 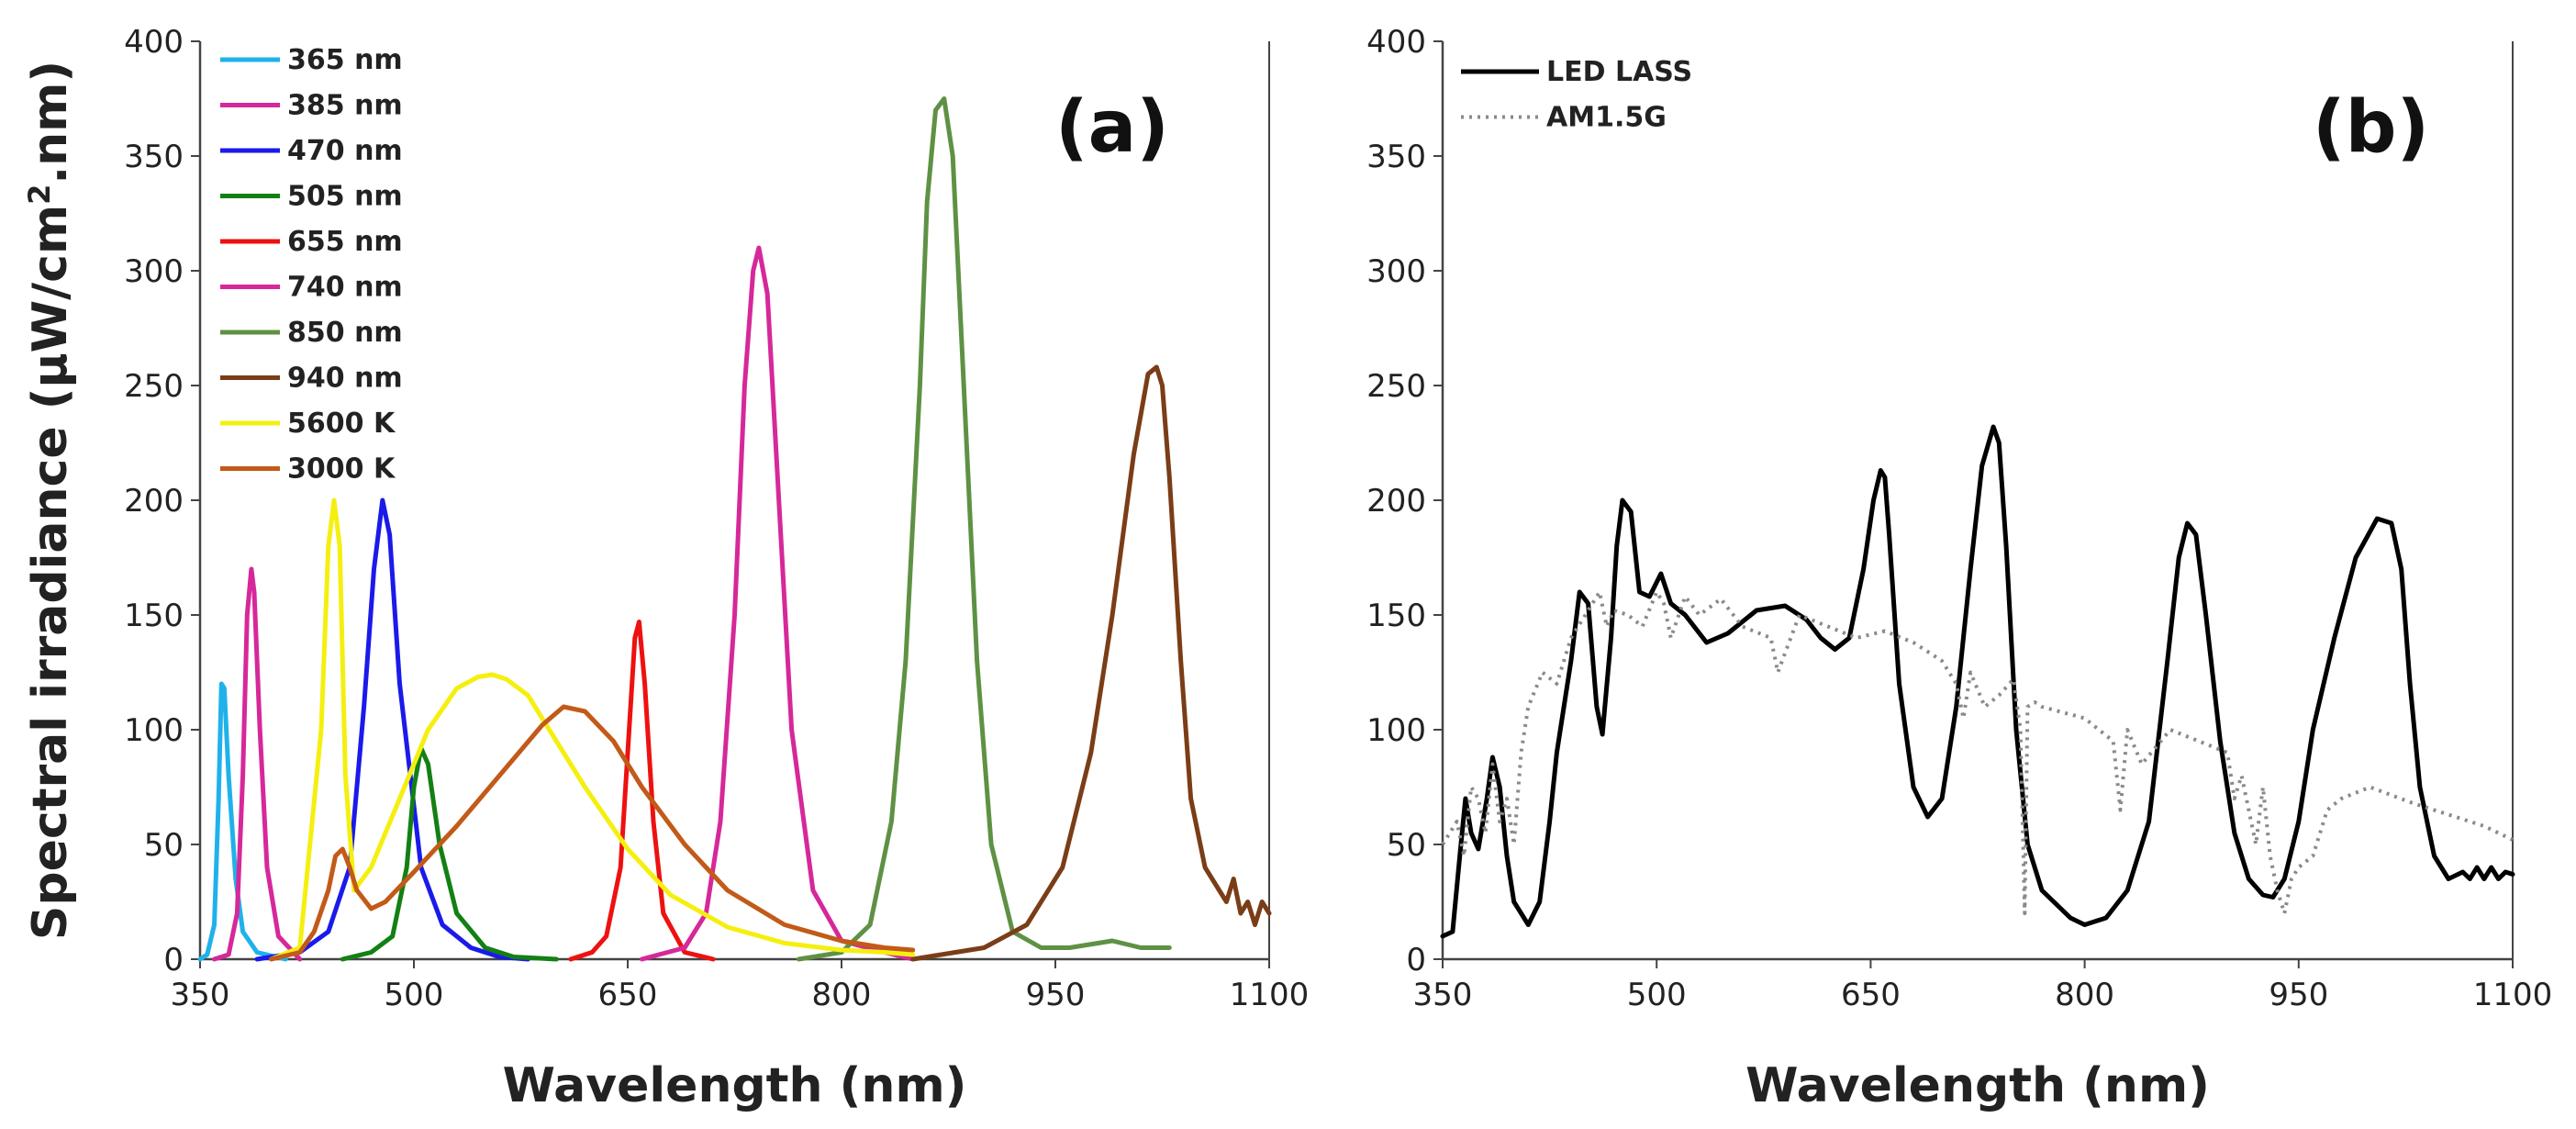 I want to click on legend-label: 850 nm, so click(x=345, y=333).